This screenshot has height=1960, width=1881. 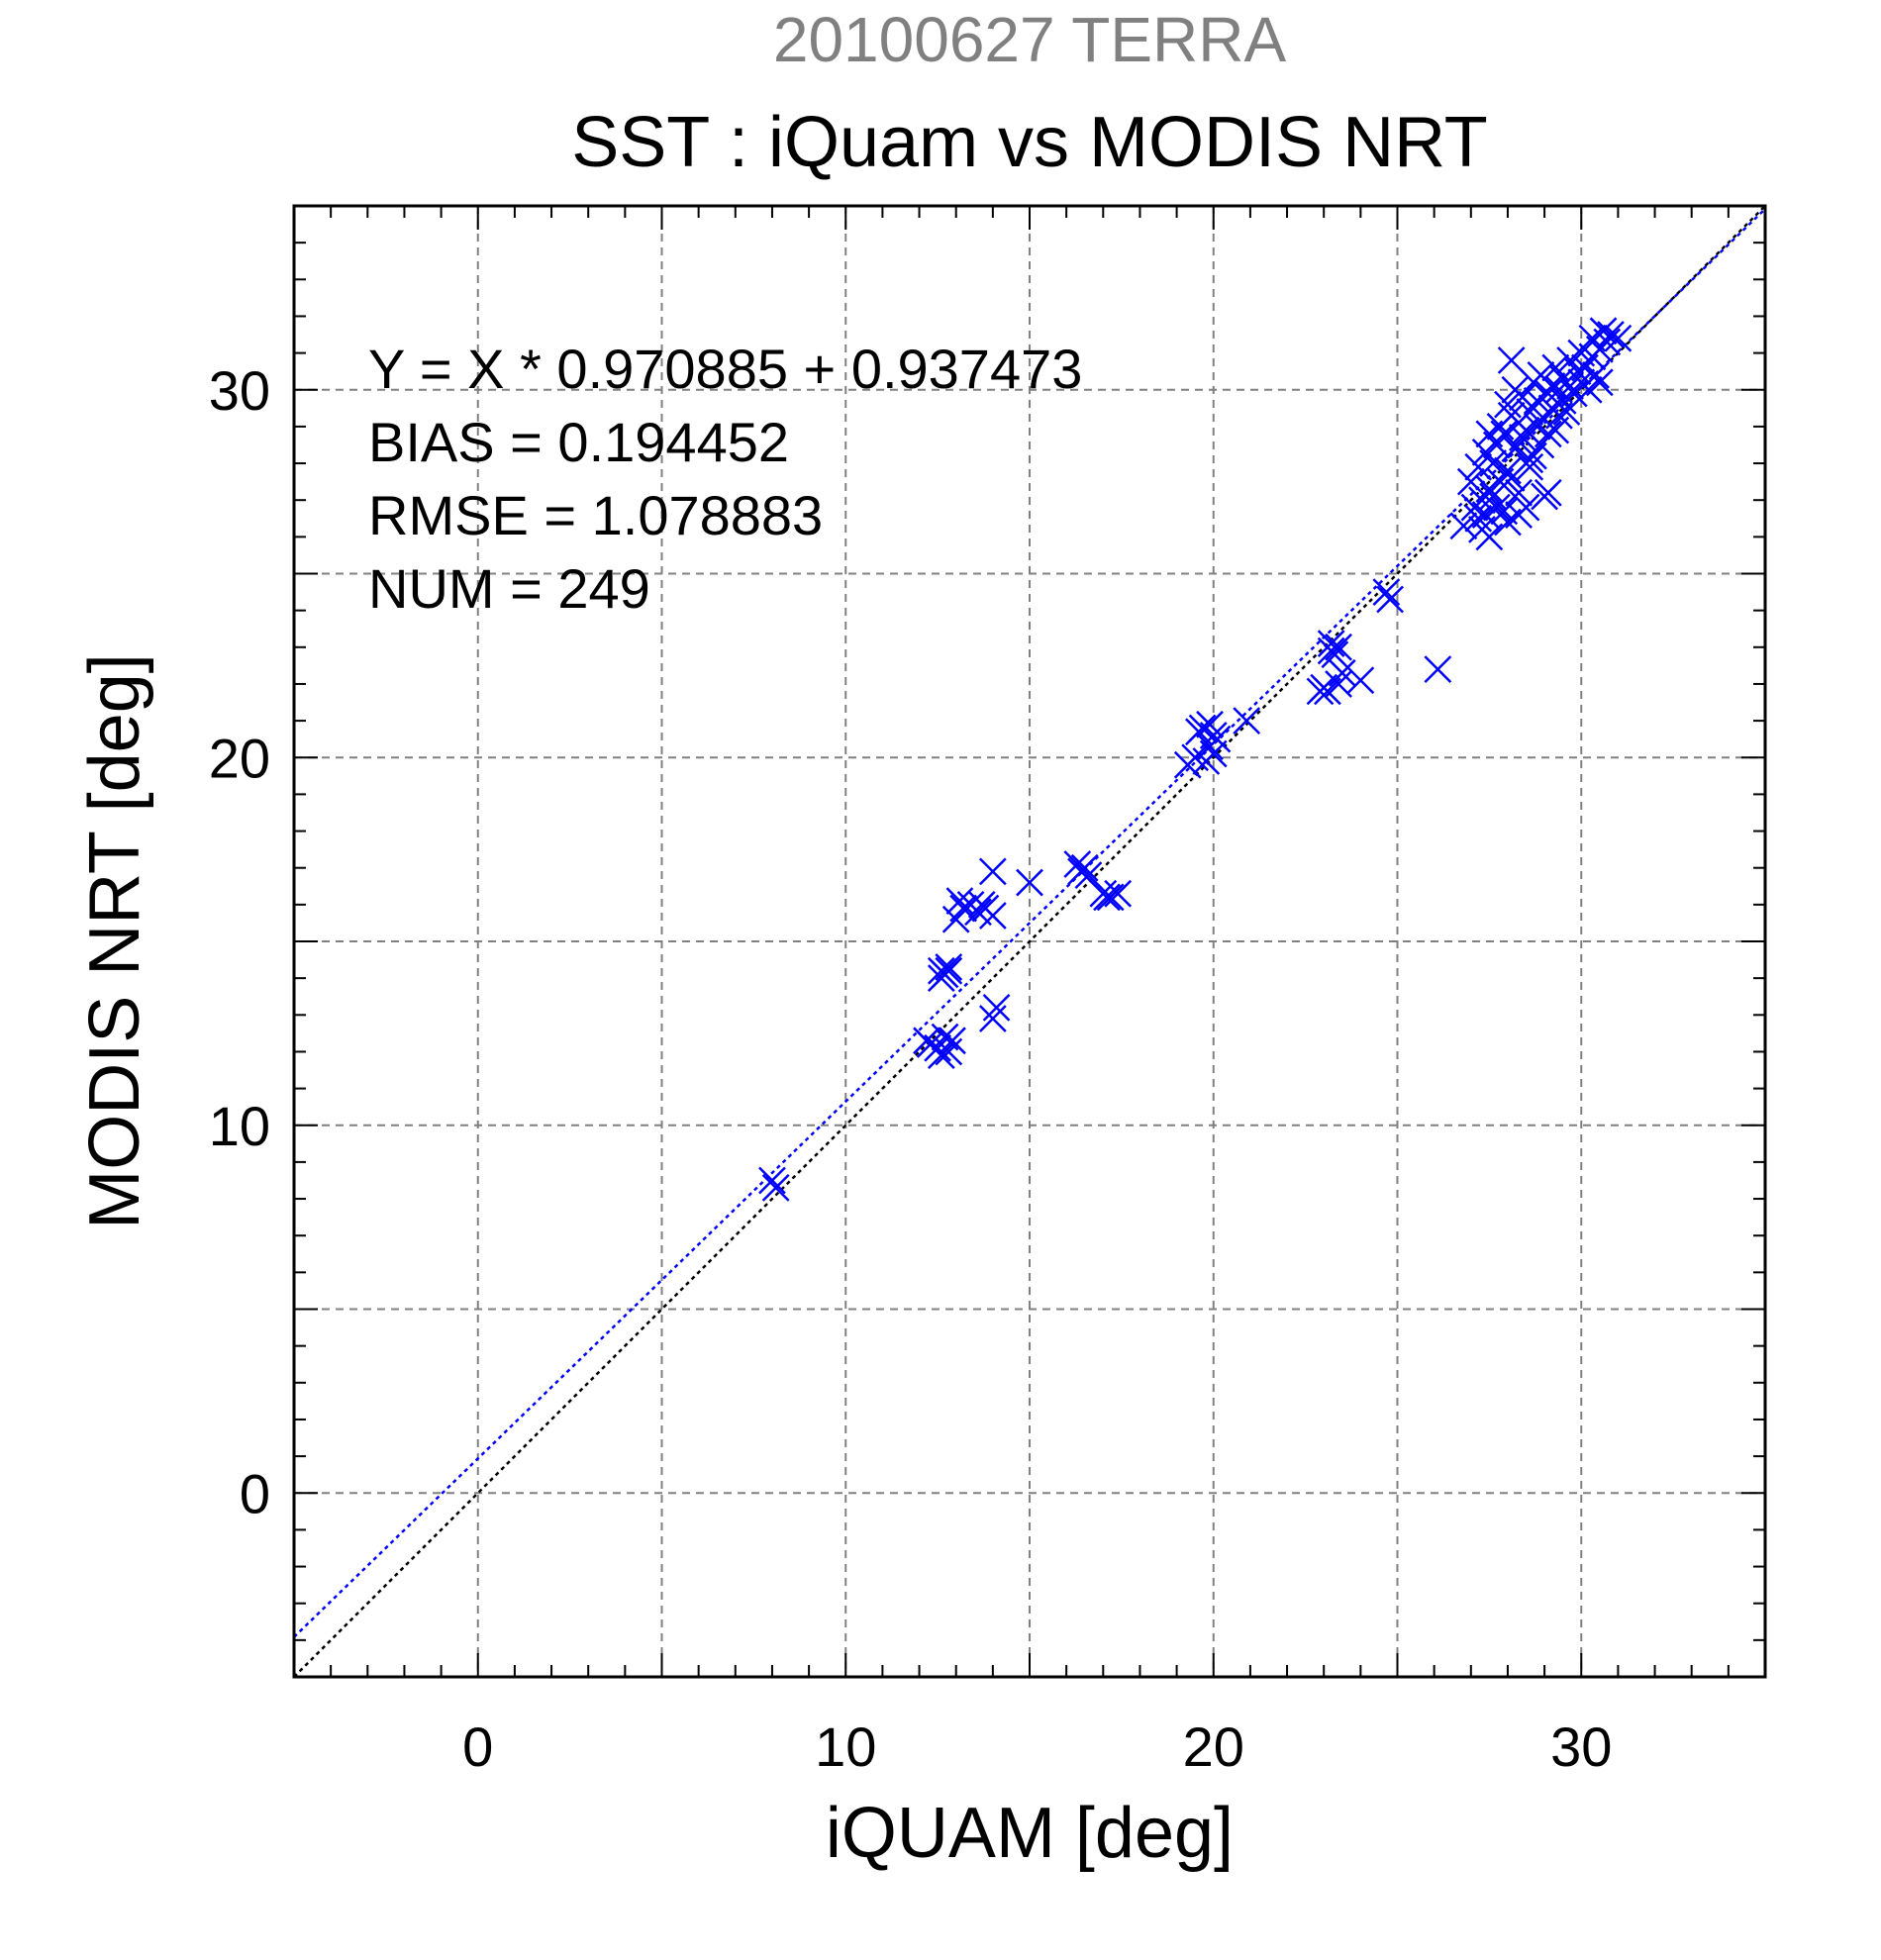 What do you see at coordinates (579, 442) in the screenshot?
I see `stats-bias: BIAS = 0.194452` at bounding box center [579, 442].